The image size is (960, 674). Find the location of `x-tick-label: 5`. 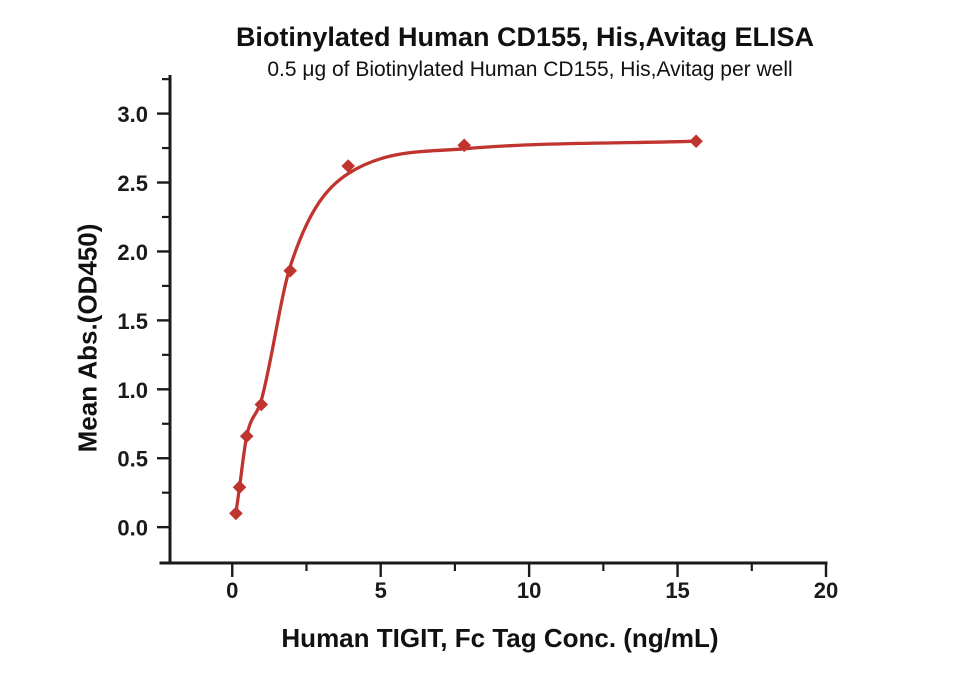

x-tick-label: 5 is located at coordinates (381, 590).